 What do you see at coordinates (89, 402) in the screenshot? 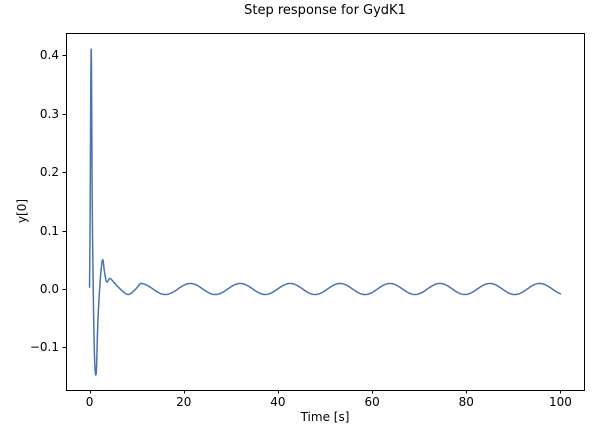
I see `x-tick-label: 0` at bounding box center [89, 402].